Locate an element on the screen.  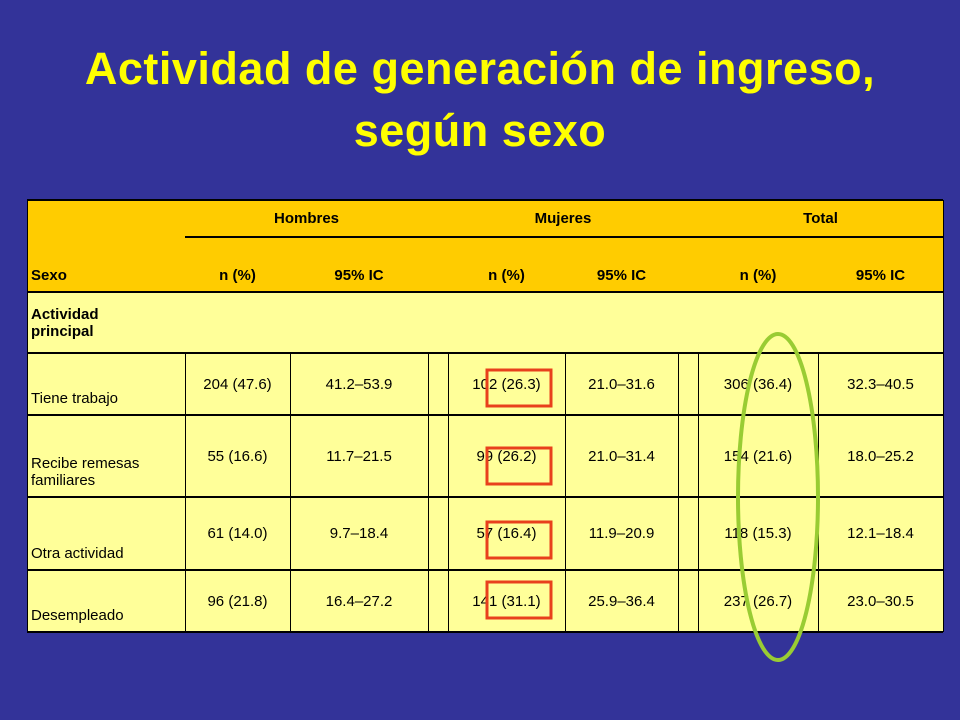
row-label: Tiene trabajo is located at coordinates (74, 398).